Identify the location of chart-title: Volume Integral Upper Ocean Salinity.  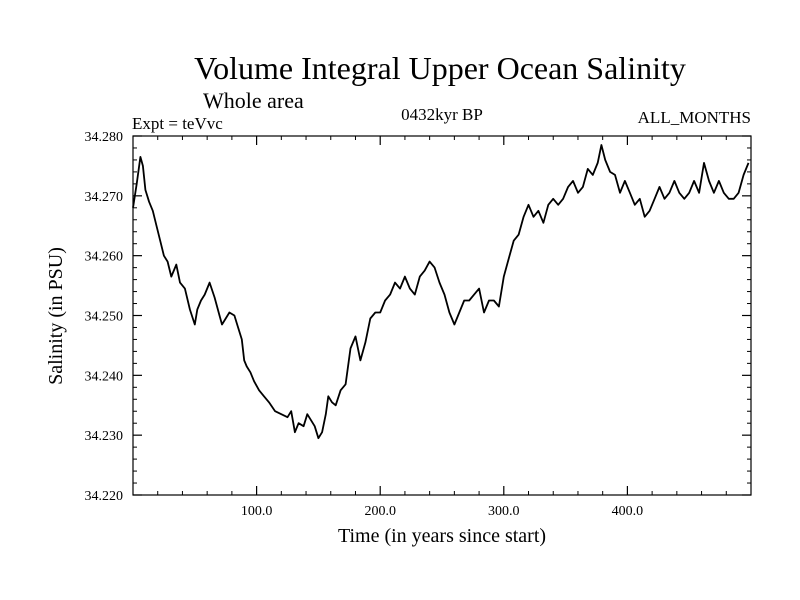
(440, 68).